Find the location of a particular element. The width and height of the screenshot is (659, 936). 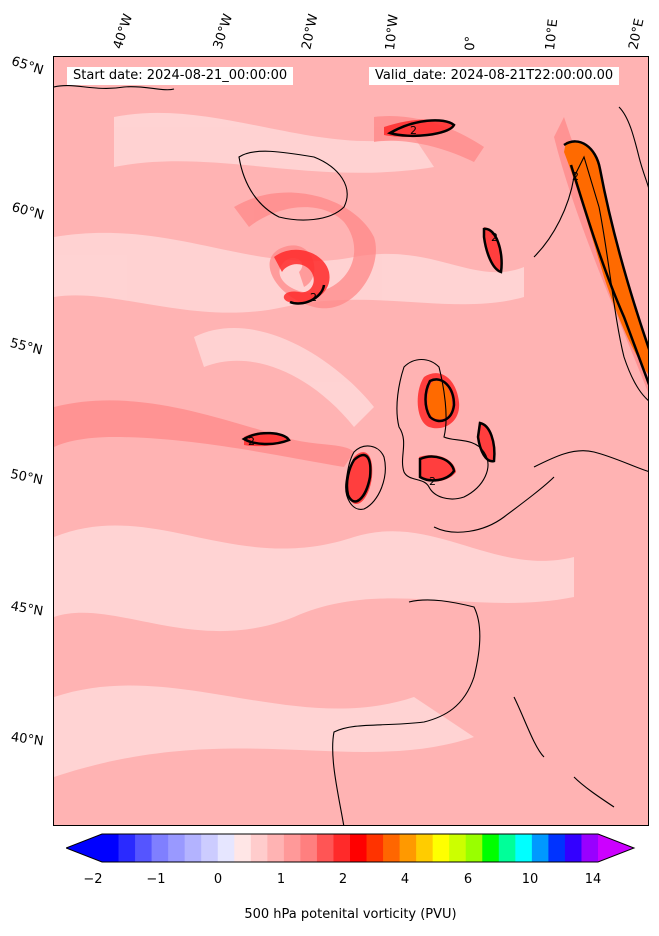

colorbar-tick: −1 is located at coordinates (156, 879).